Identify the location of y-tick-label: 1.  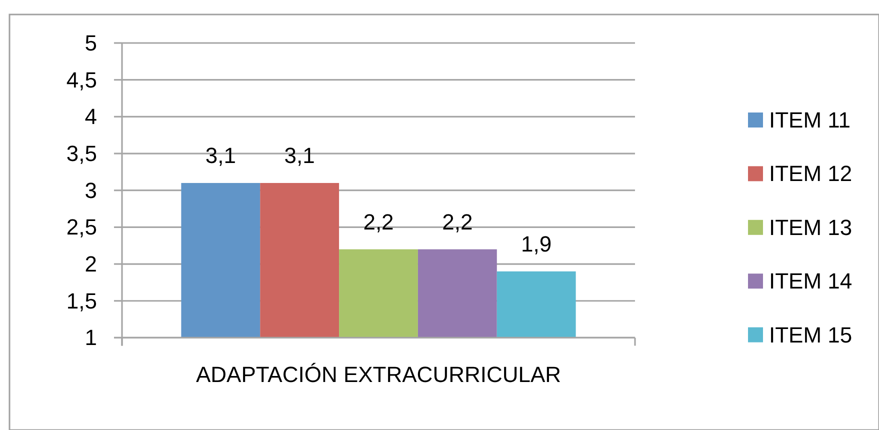
(90, 337).